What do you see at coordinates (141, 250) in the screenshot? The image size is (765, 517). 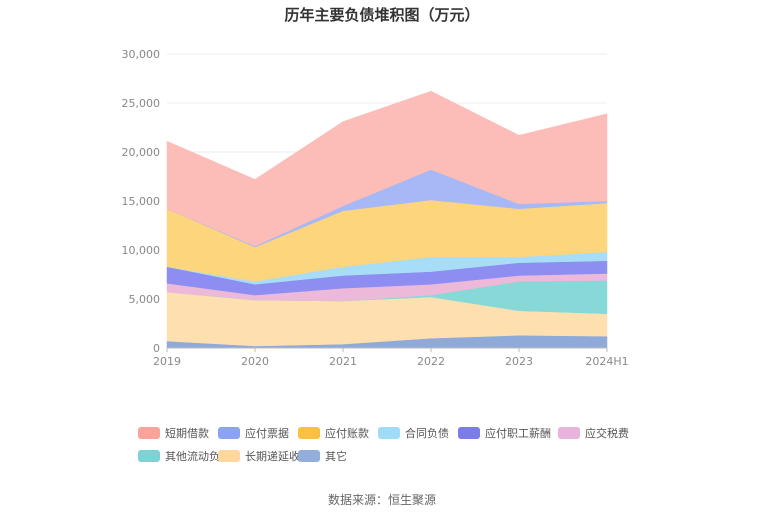 I see `y-tick-label: 10,000` at bounding box center [141, 250].